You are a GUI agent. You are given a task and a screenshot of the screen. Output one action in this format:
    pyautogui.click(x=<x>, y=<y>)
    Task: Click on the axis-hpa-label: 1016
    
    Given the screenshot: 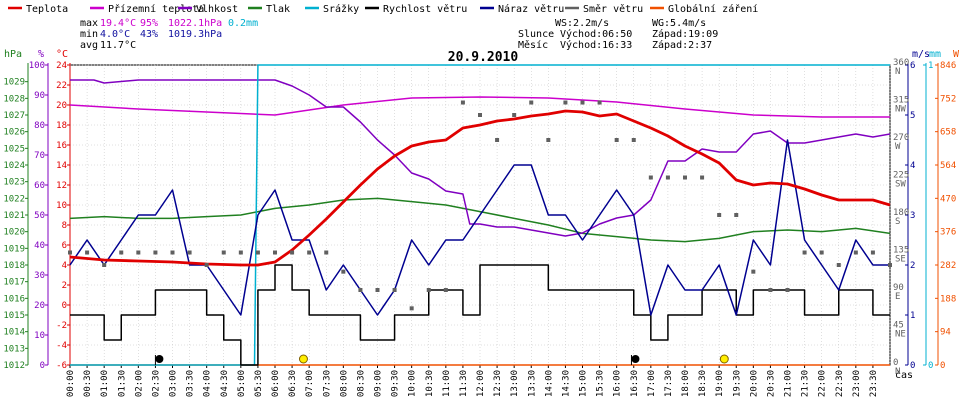 What is the action you would take?
    pyautogui.click(x=14, y=299)
    